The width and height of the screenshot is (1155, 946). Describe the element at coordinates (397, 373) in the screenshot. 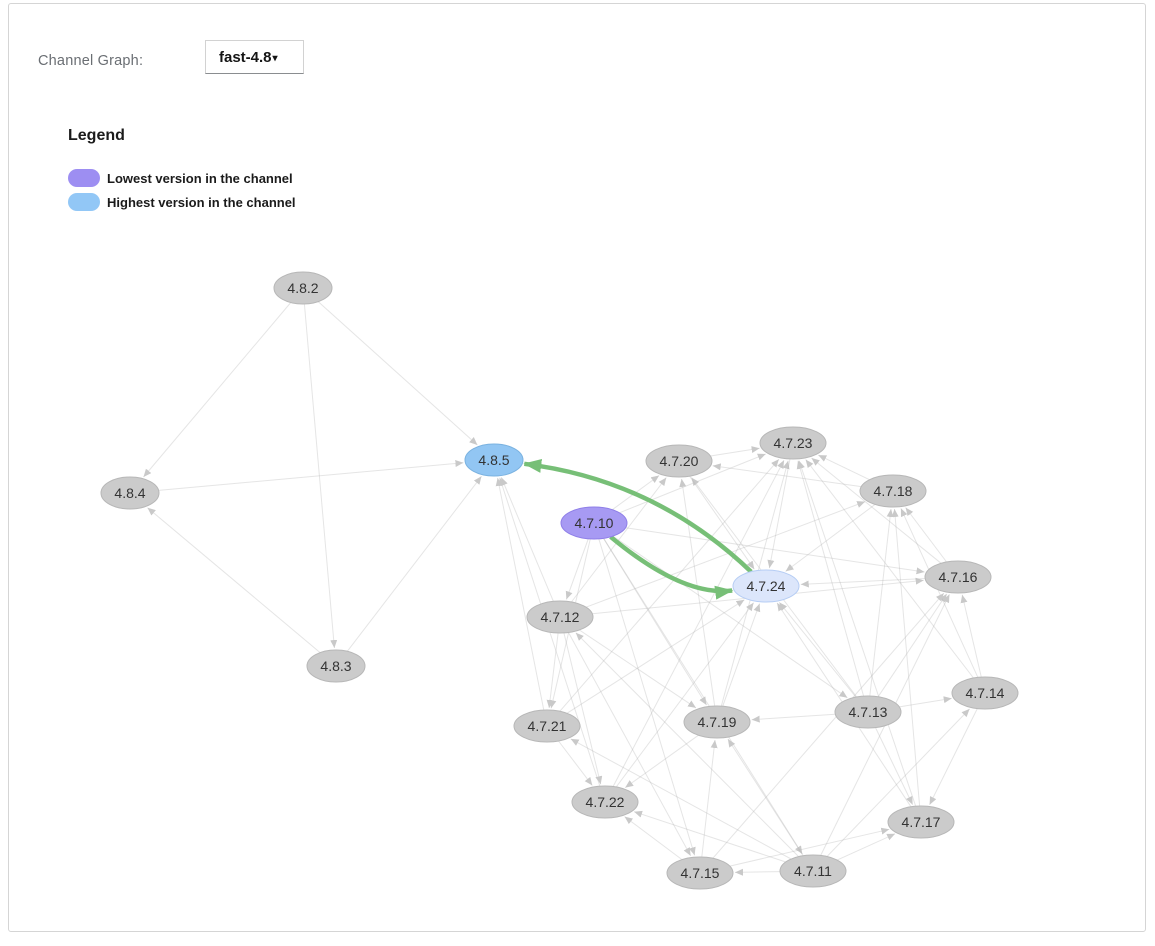

I see `graph-edge-4.8.2-4.8.5` at that location.